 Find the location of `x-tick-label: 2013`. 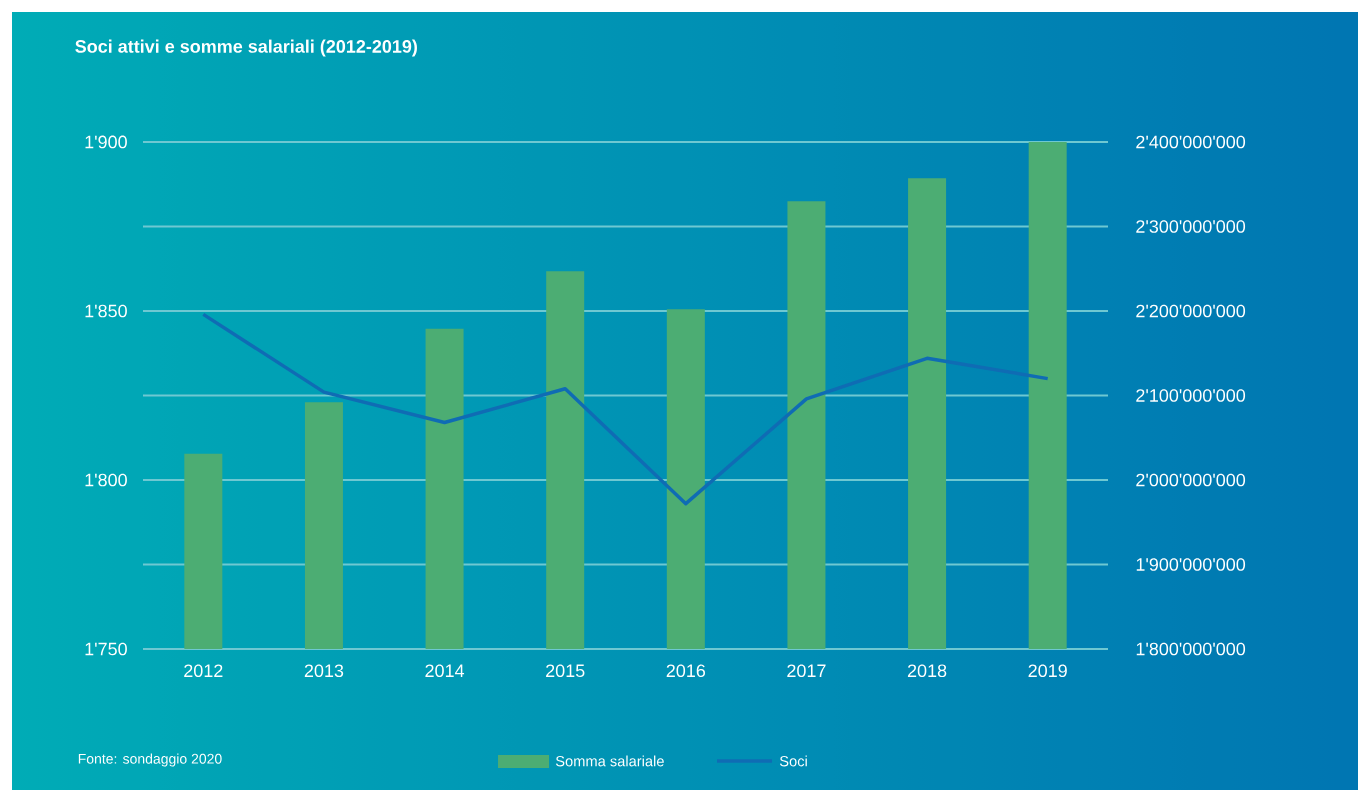

x-tick-label: 2013 is located at coordinates (324, 671).